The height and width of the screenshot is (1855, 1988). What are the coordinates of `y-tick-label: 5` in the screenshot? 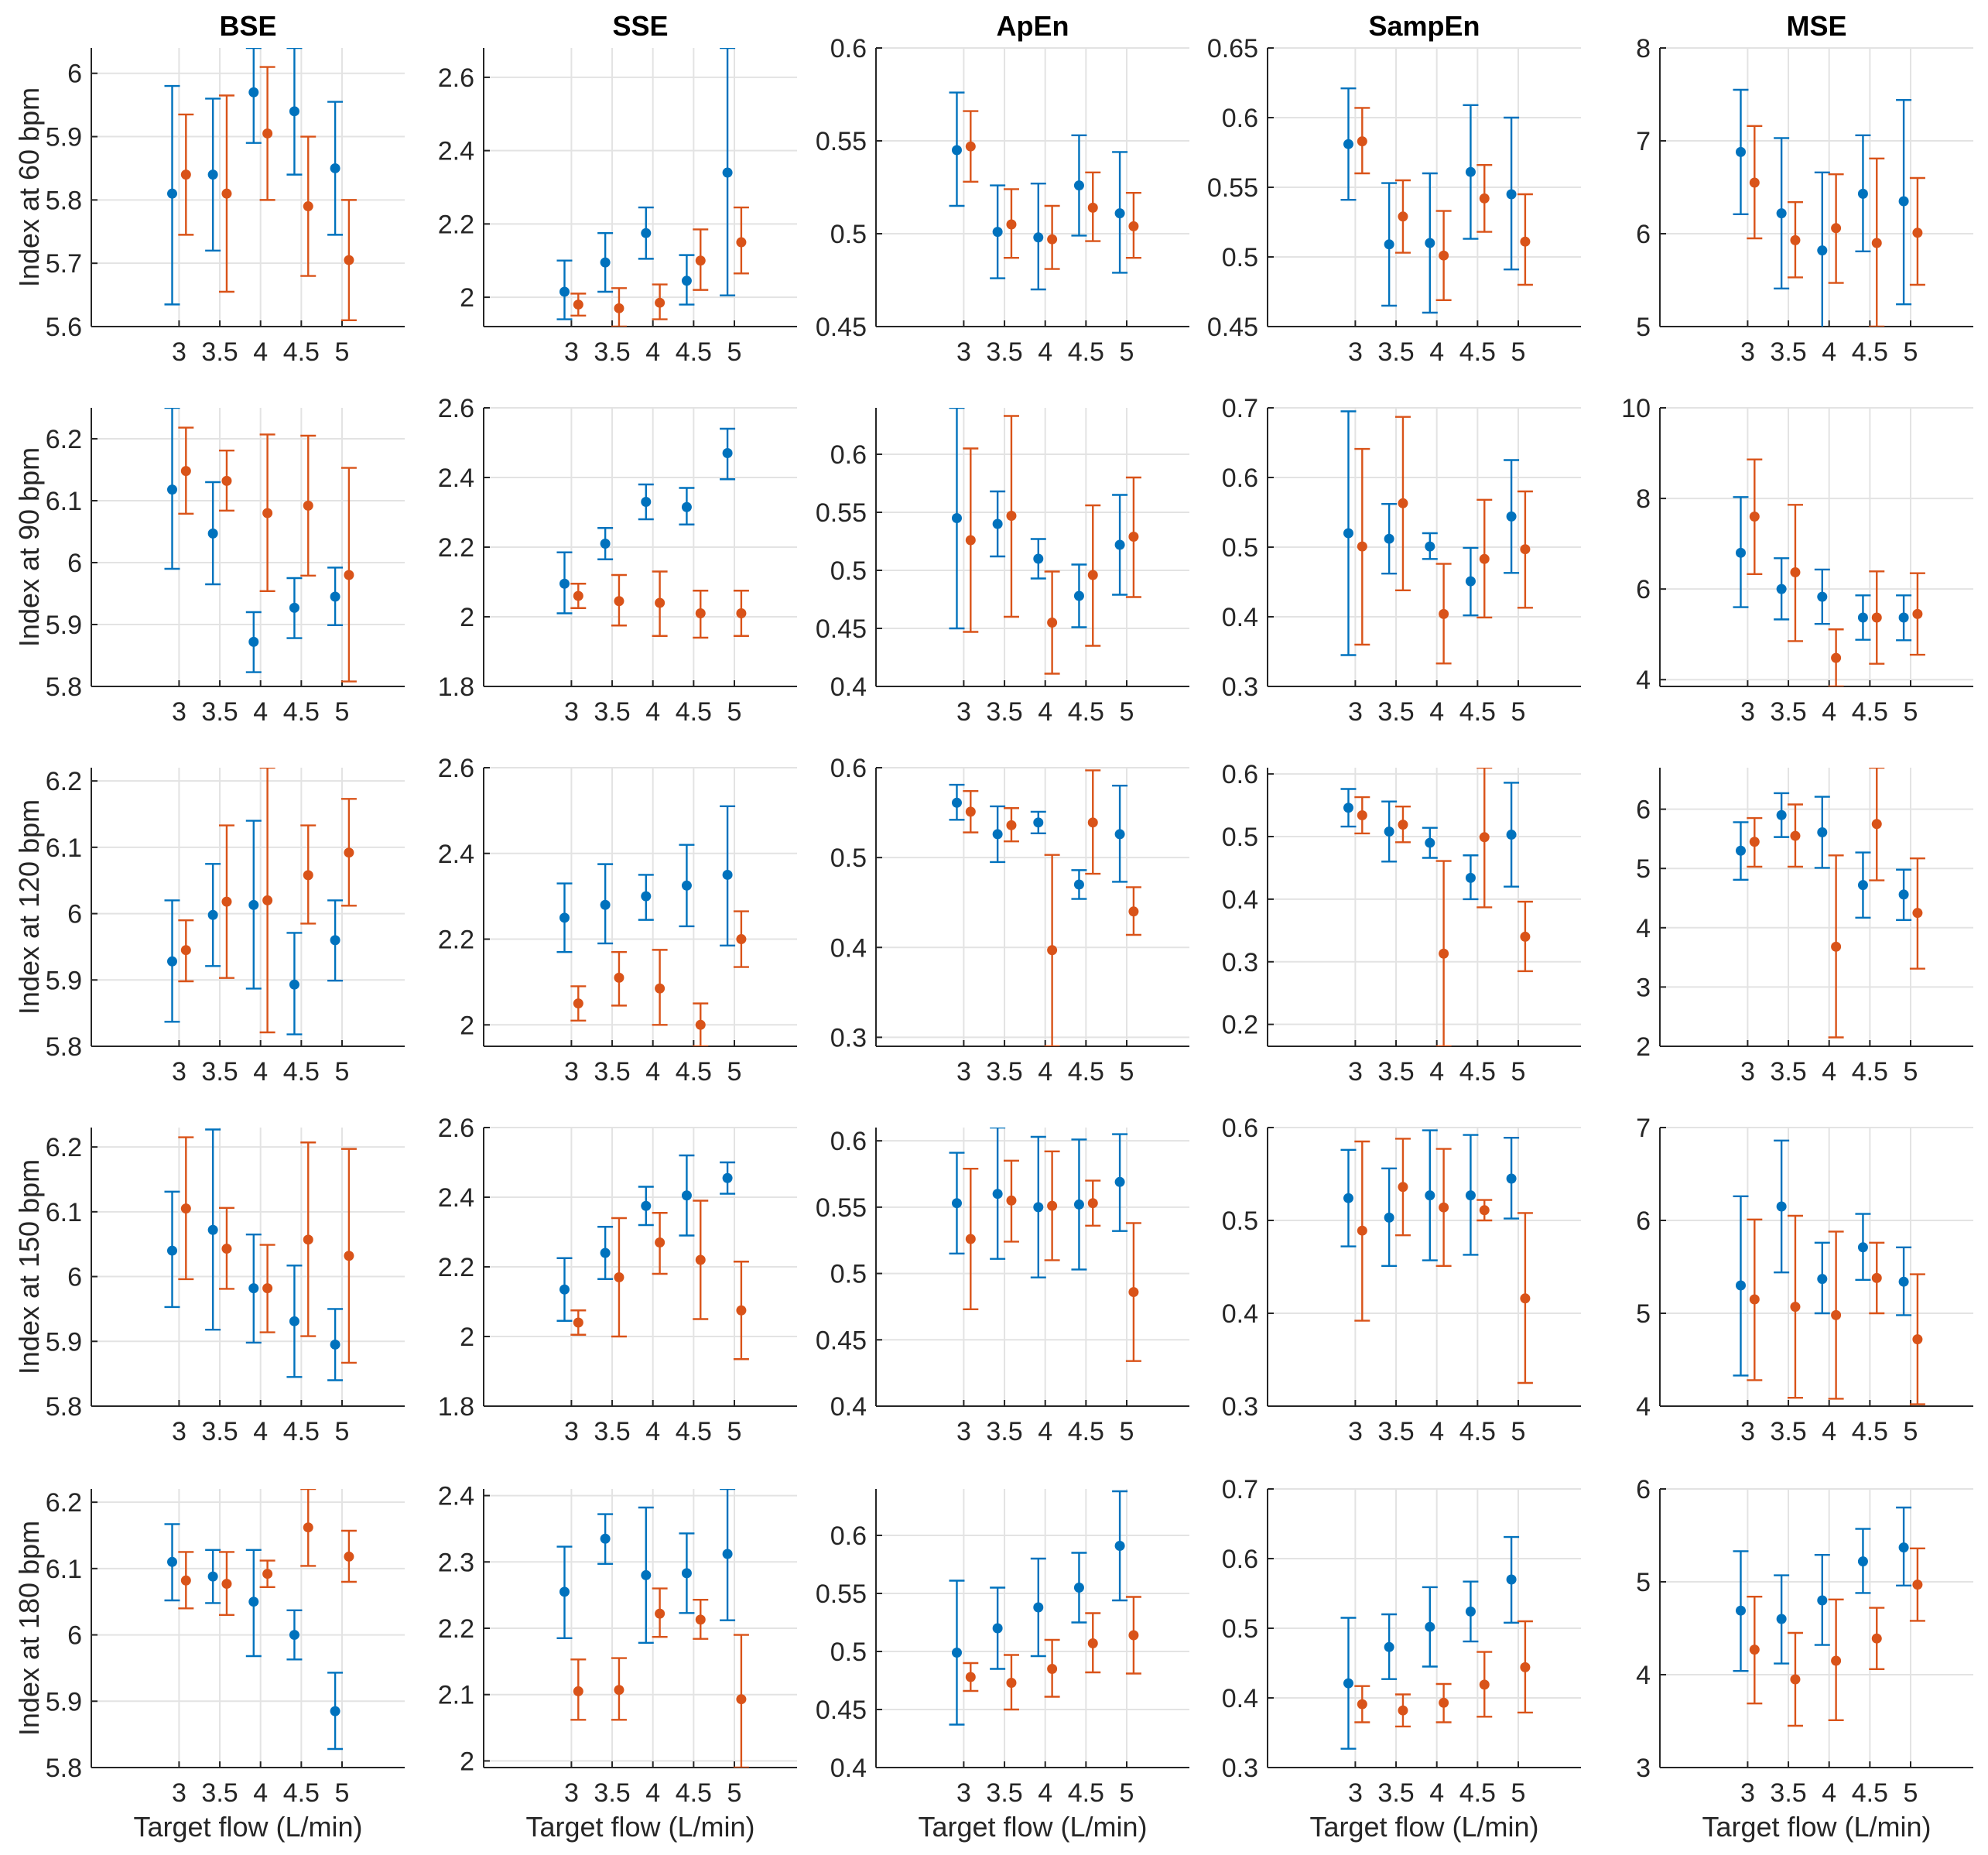 It's located at (1643, 869).